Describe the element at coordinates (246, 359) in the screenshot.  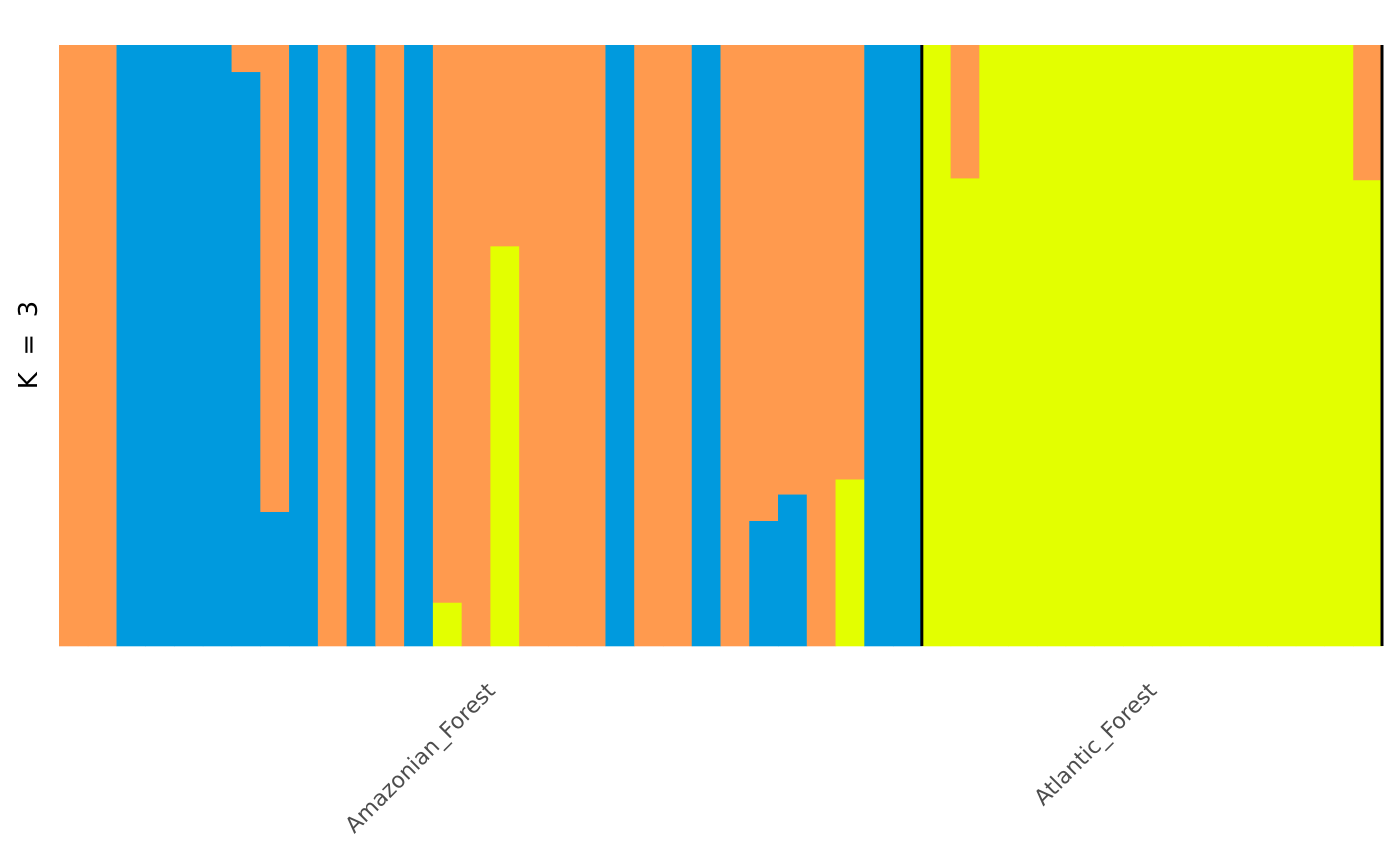
I see `bar-segment-7-cluster1` at that location.